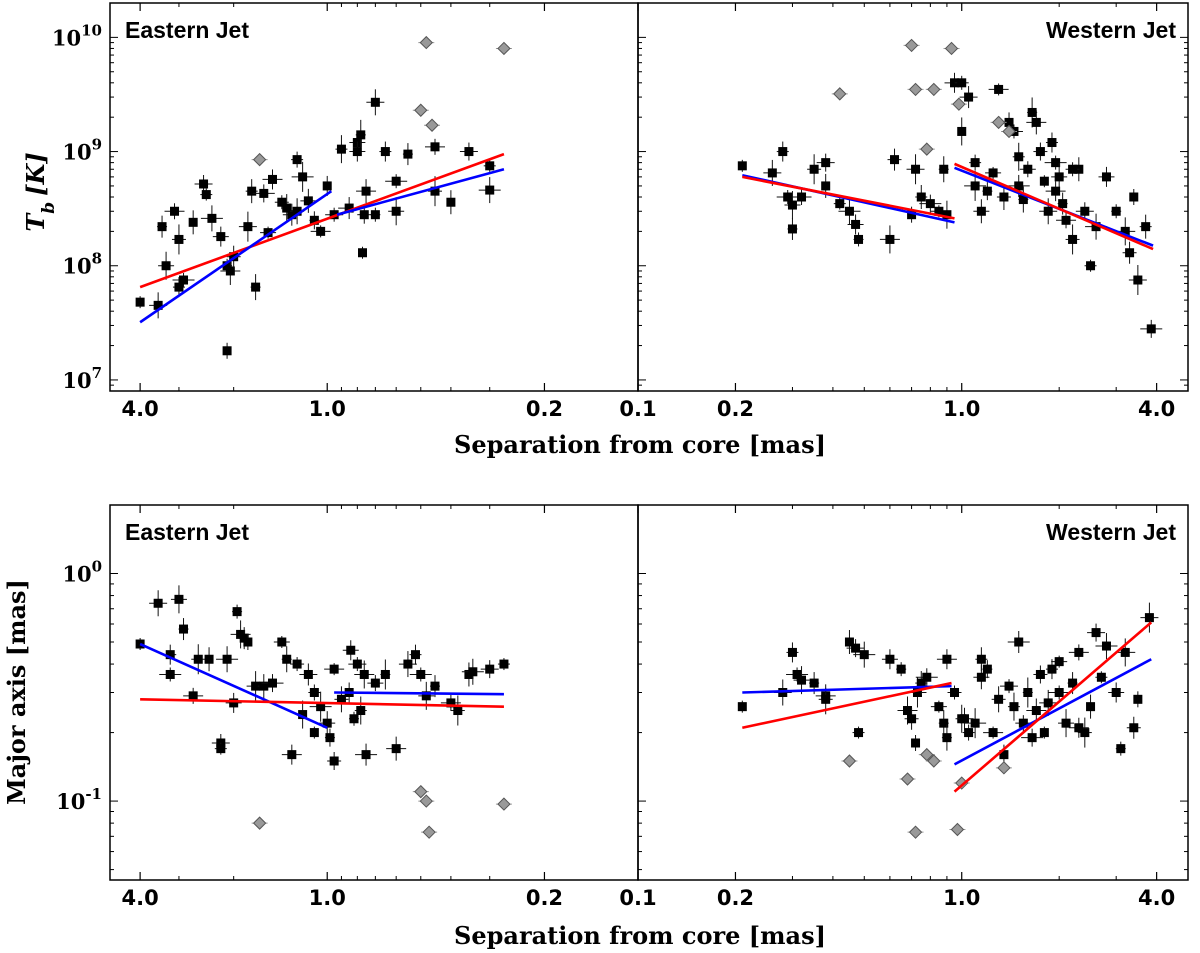  Describe the element at coordinates (97, 567) in the screenshot. I see `y-tick-label-exp-1: 0` at that location.